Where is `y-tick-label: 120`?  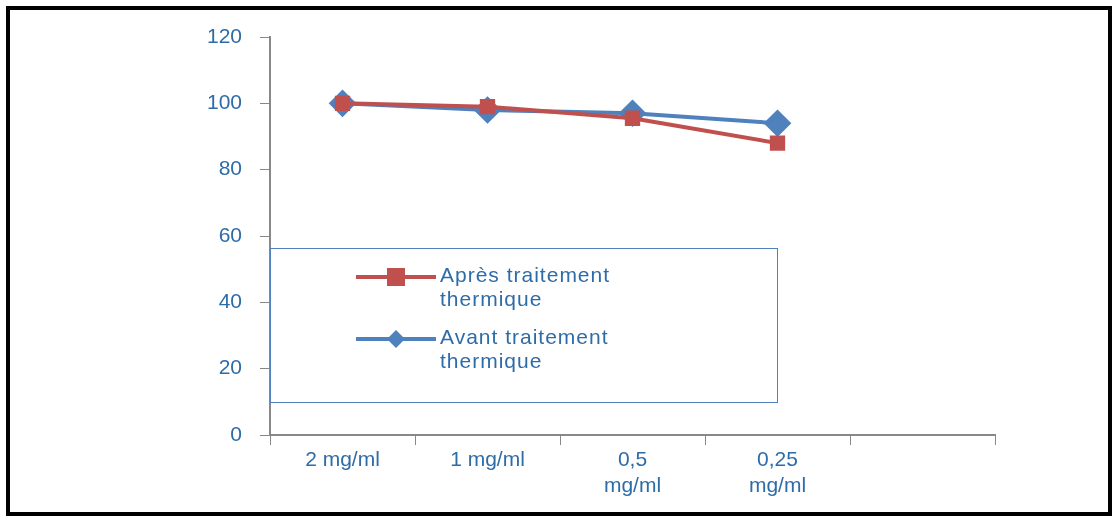
y-tick-label: 120 is located at coordinates (224, 35).